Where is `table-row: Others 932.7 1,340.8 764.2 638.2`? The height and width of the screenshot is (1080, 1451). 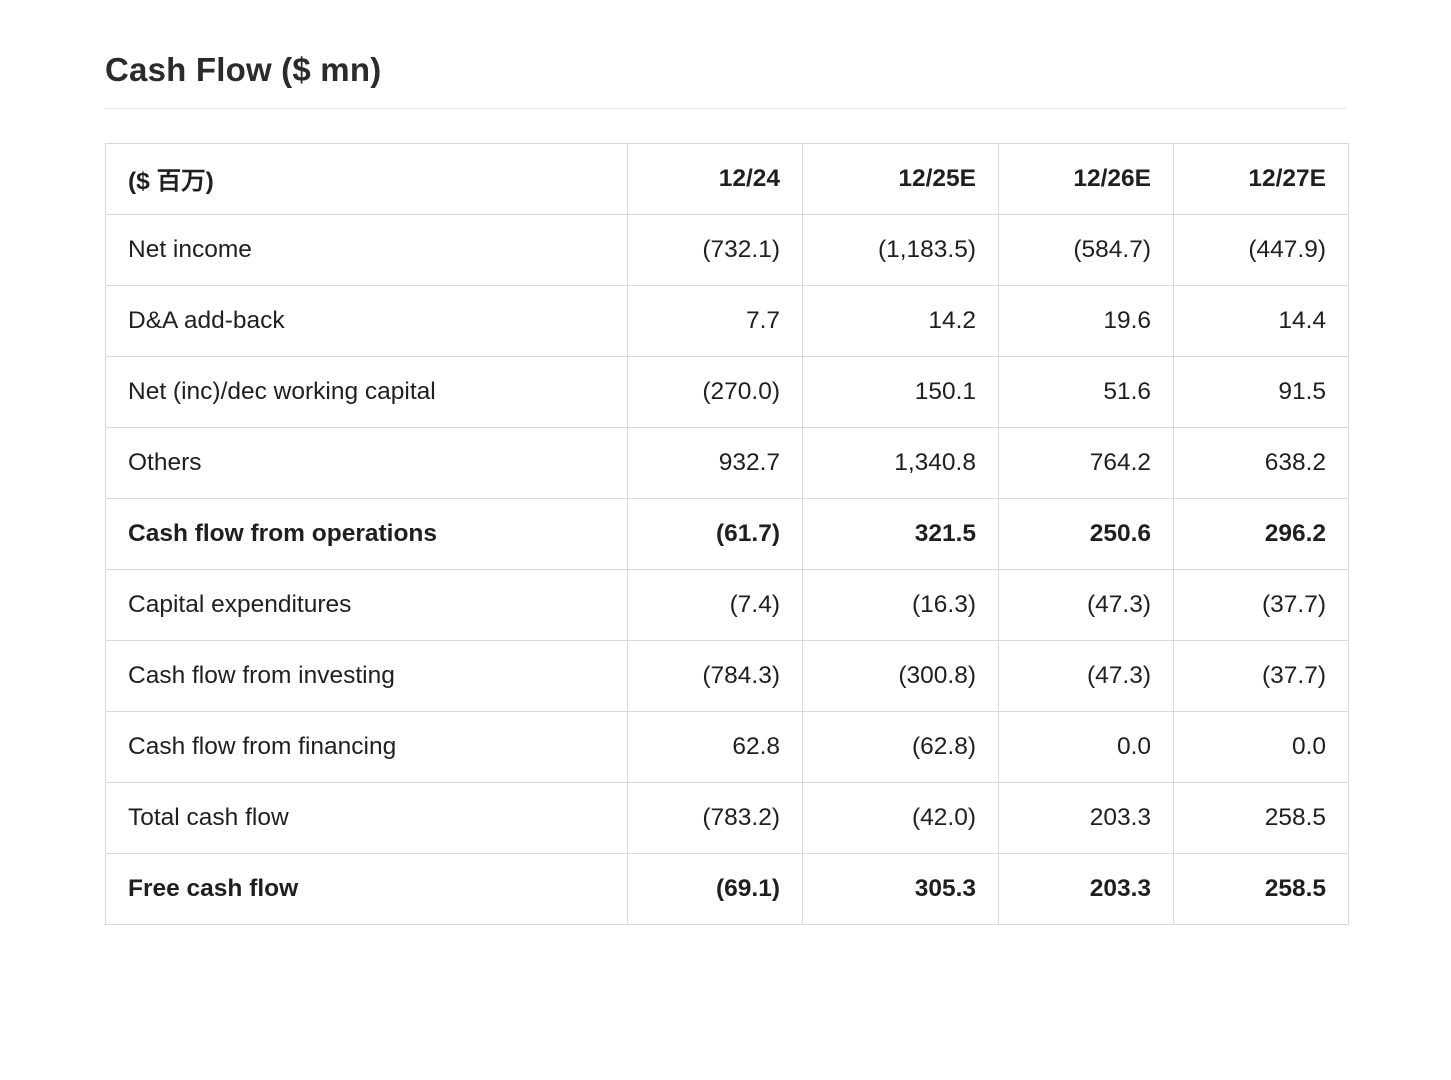 table-row: Others 932.7 1,340.8 764.2 638.2 is located at coordinates (727, 463).